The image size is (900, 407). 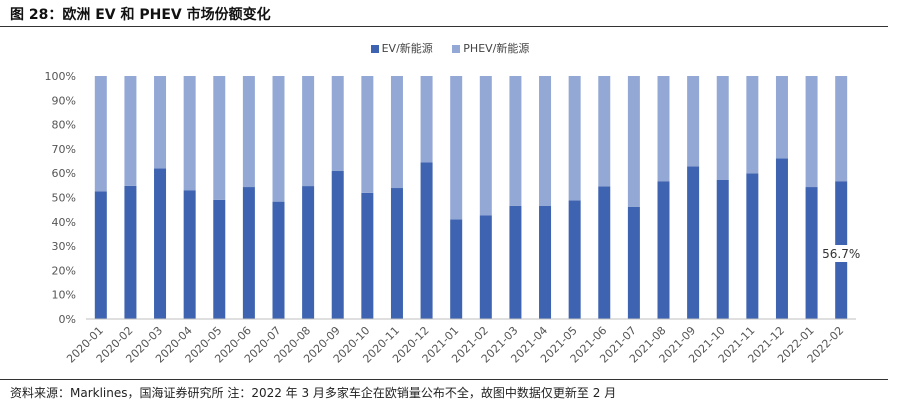 What do you see at coordinates (64, 295) in the screenshot?
I see `y-tick-label: 10%` at bounding box center [64, 295].